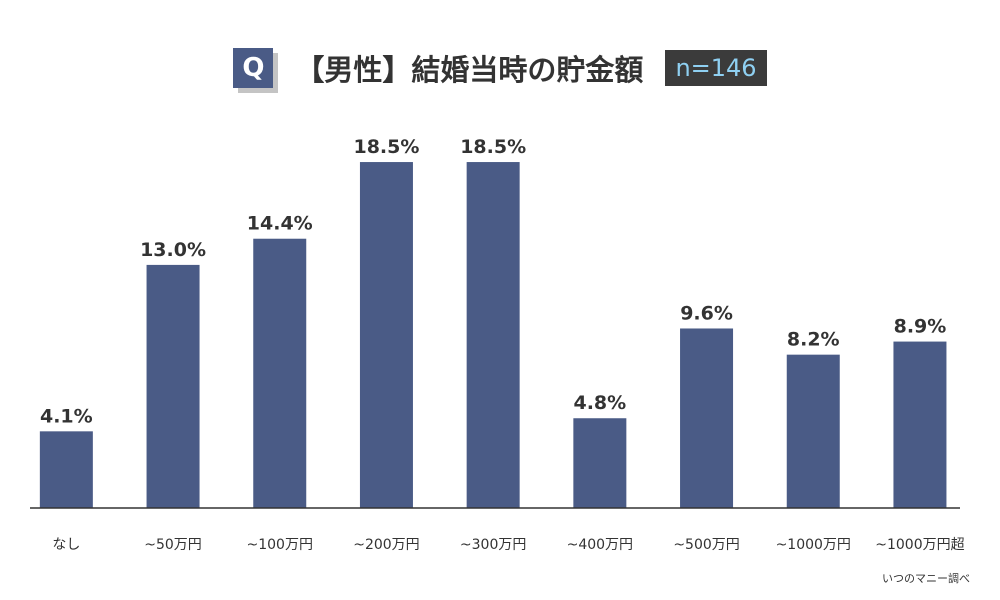  Describe the element at coordinates (813, 340) in the screenshot. I see `data-label-8: 8.2%` at that location.